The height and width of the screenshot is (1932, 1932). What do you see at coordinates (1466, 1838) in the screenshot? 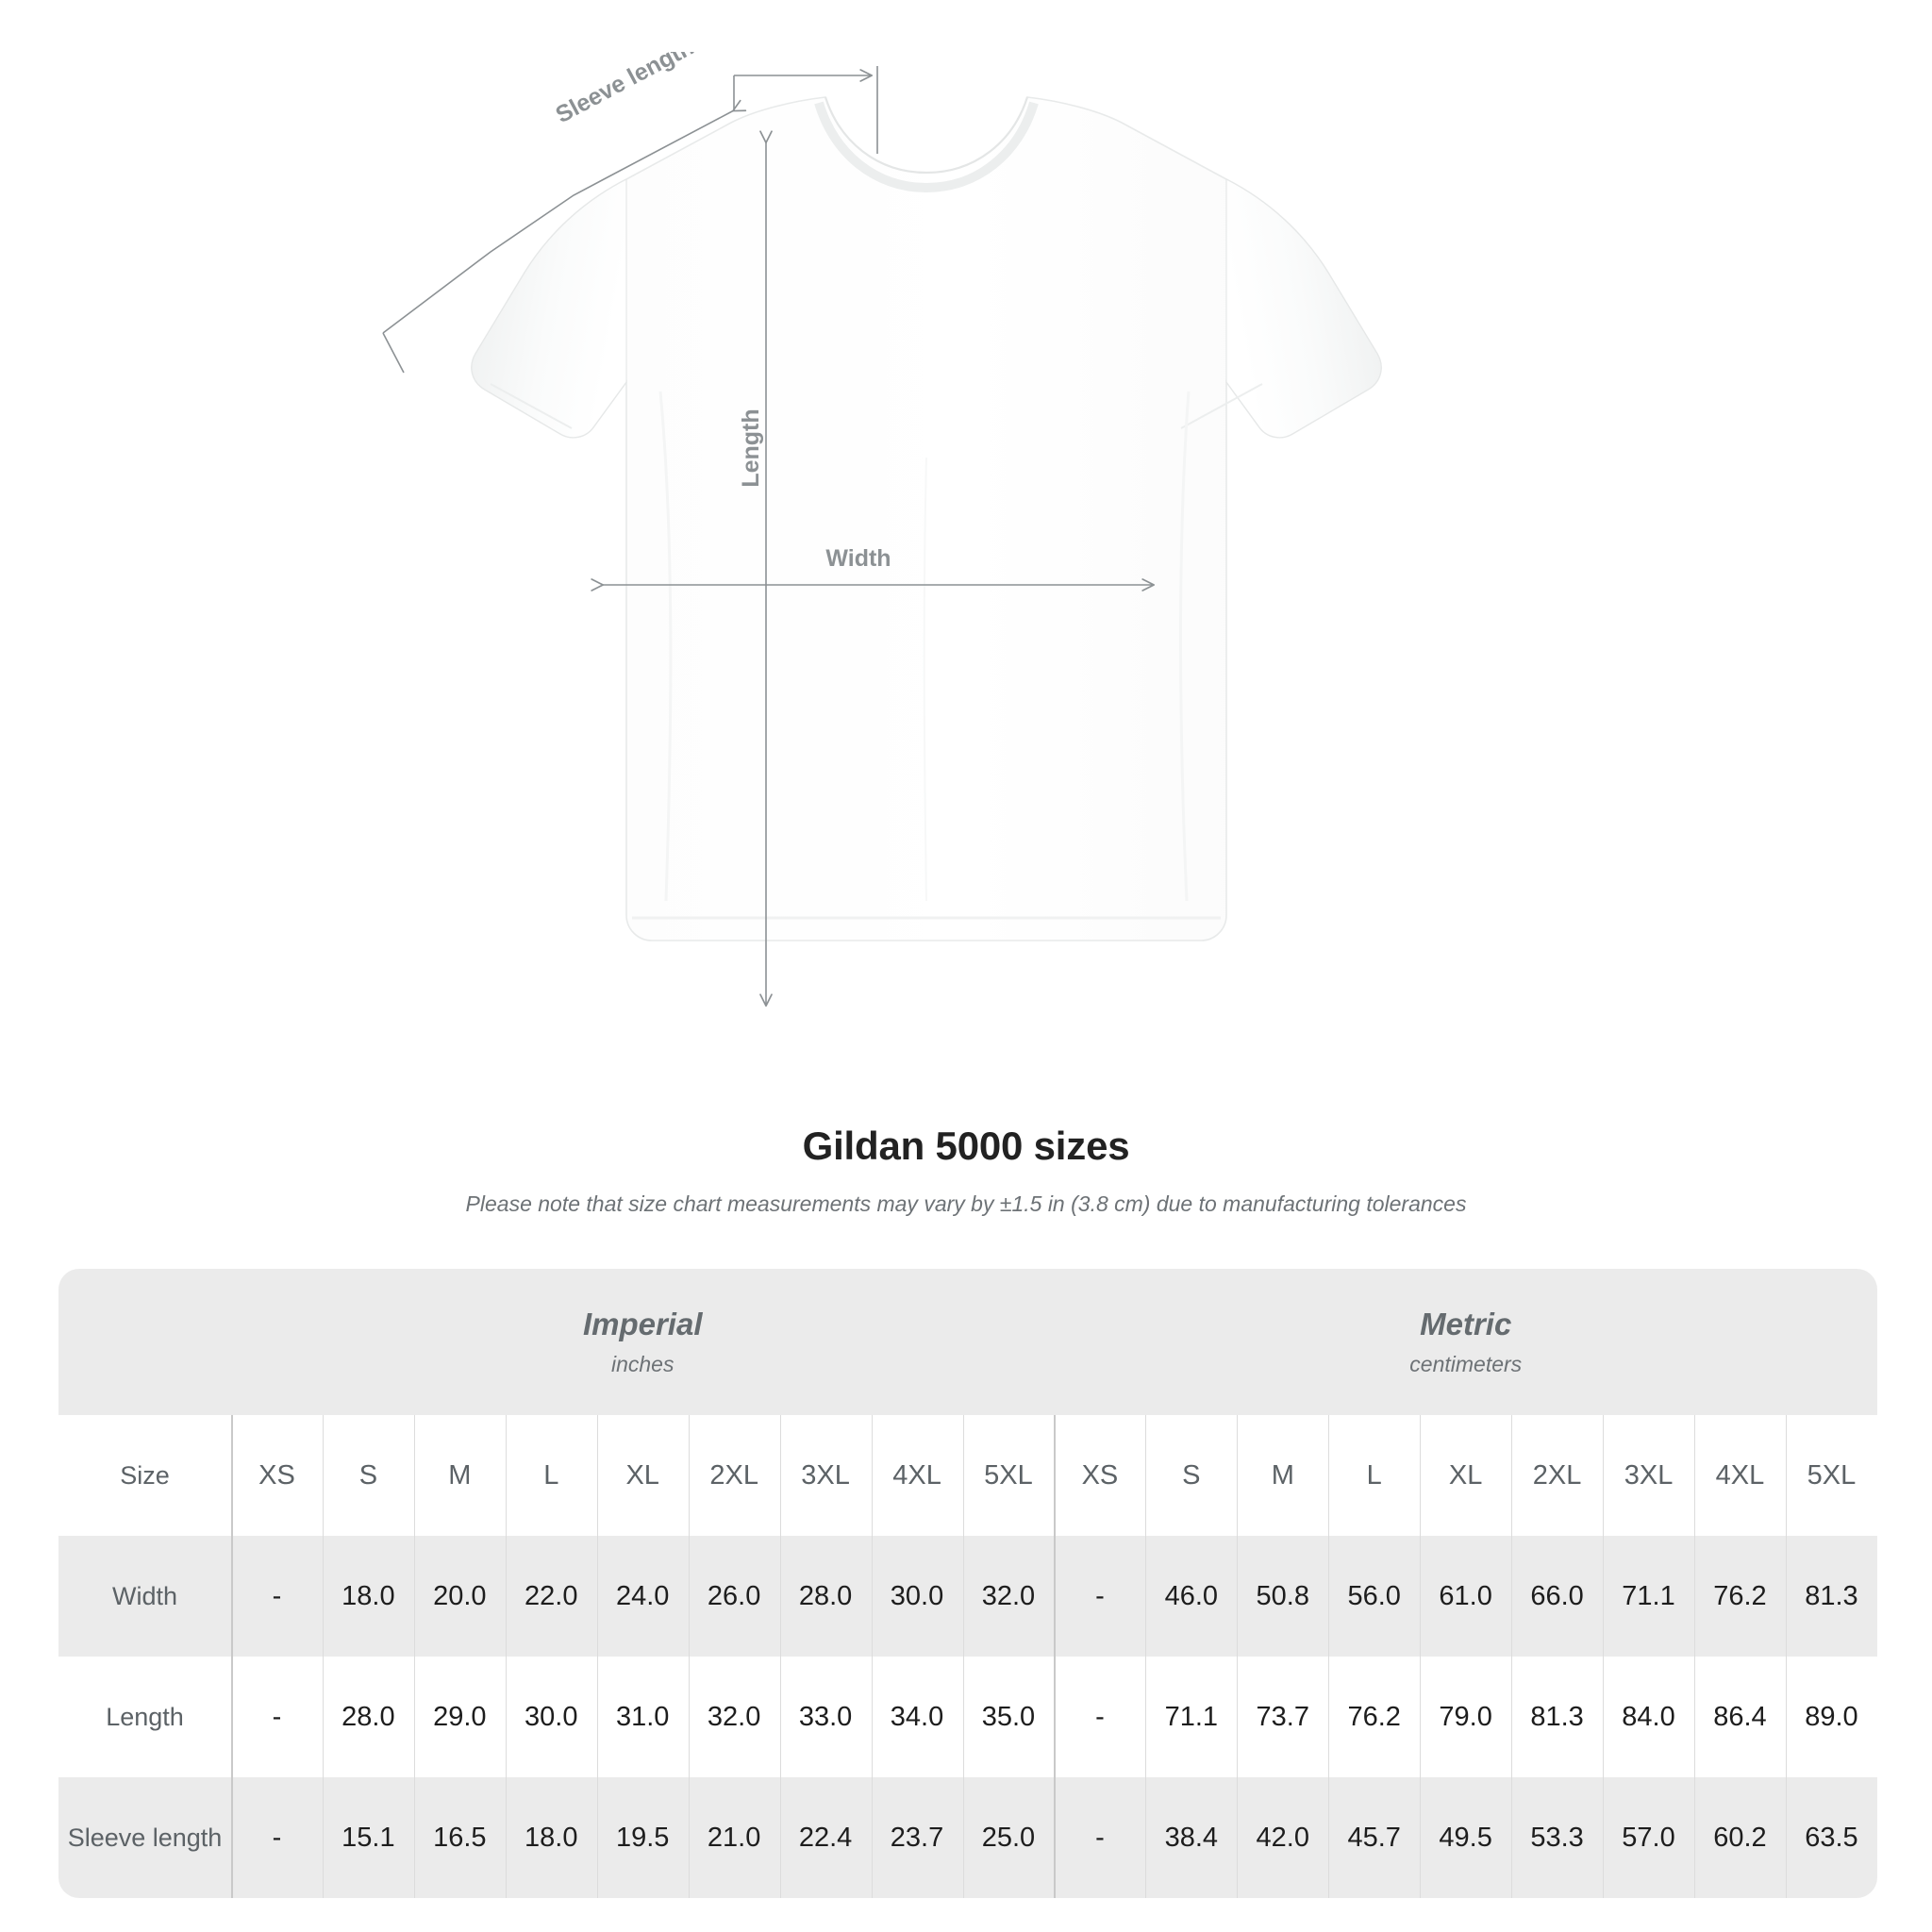
I see `measurement-cell: 49.5` at bounding box center [1466, 1838].